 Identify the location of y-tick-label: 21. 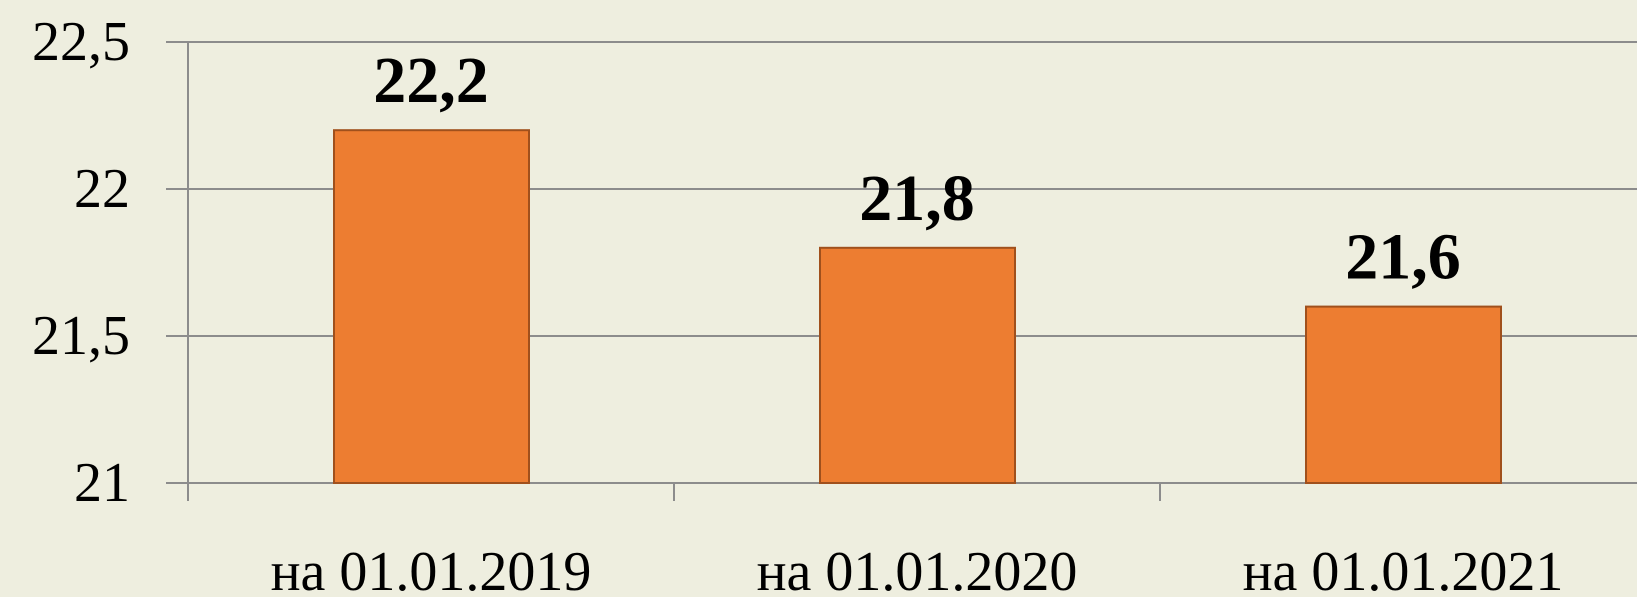
(102, 483).